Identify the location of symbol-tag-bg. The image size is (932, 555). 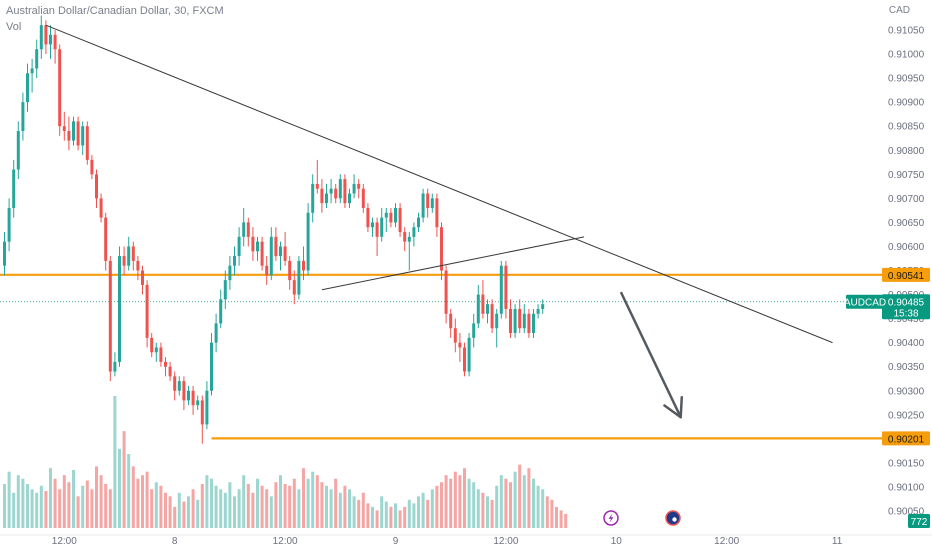
(865, 301).